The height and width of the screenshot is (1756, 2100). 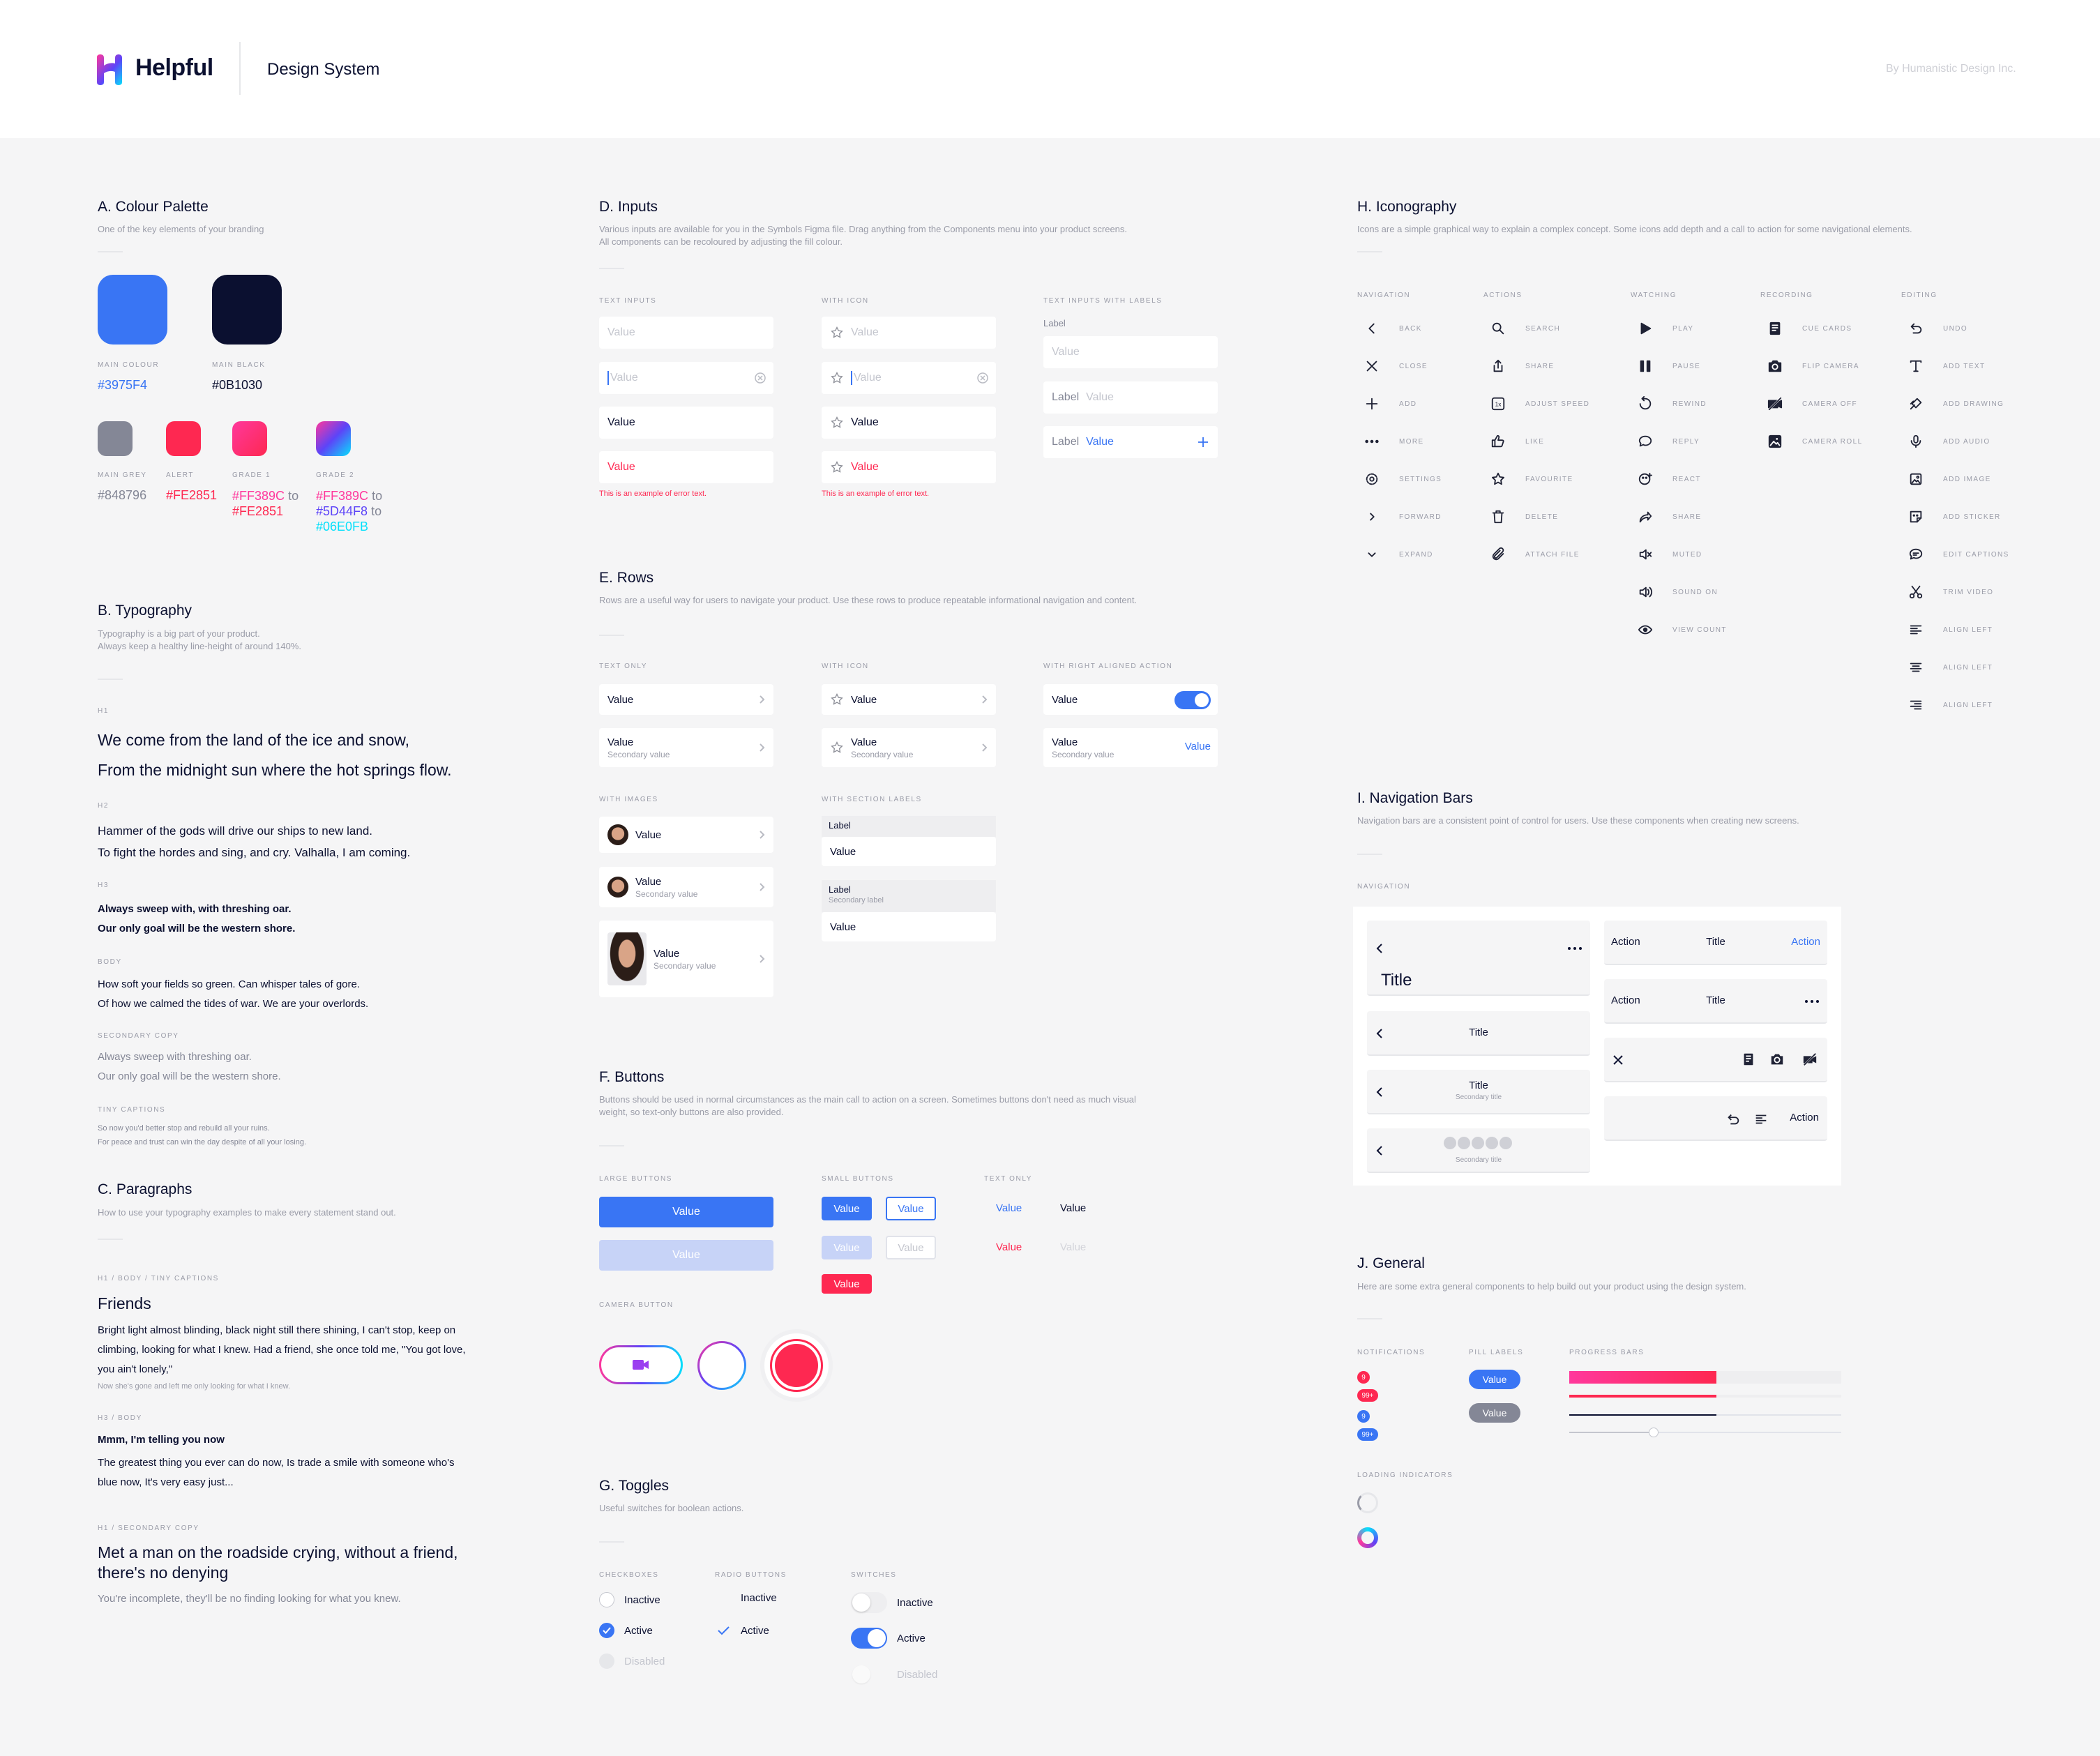 I want to click on cue-cards-icon, so click(x=1749, y=1059).